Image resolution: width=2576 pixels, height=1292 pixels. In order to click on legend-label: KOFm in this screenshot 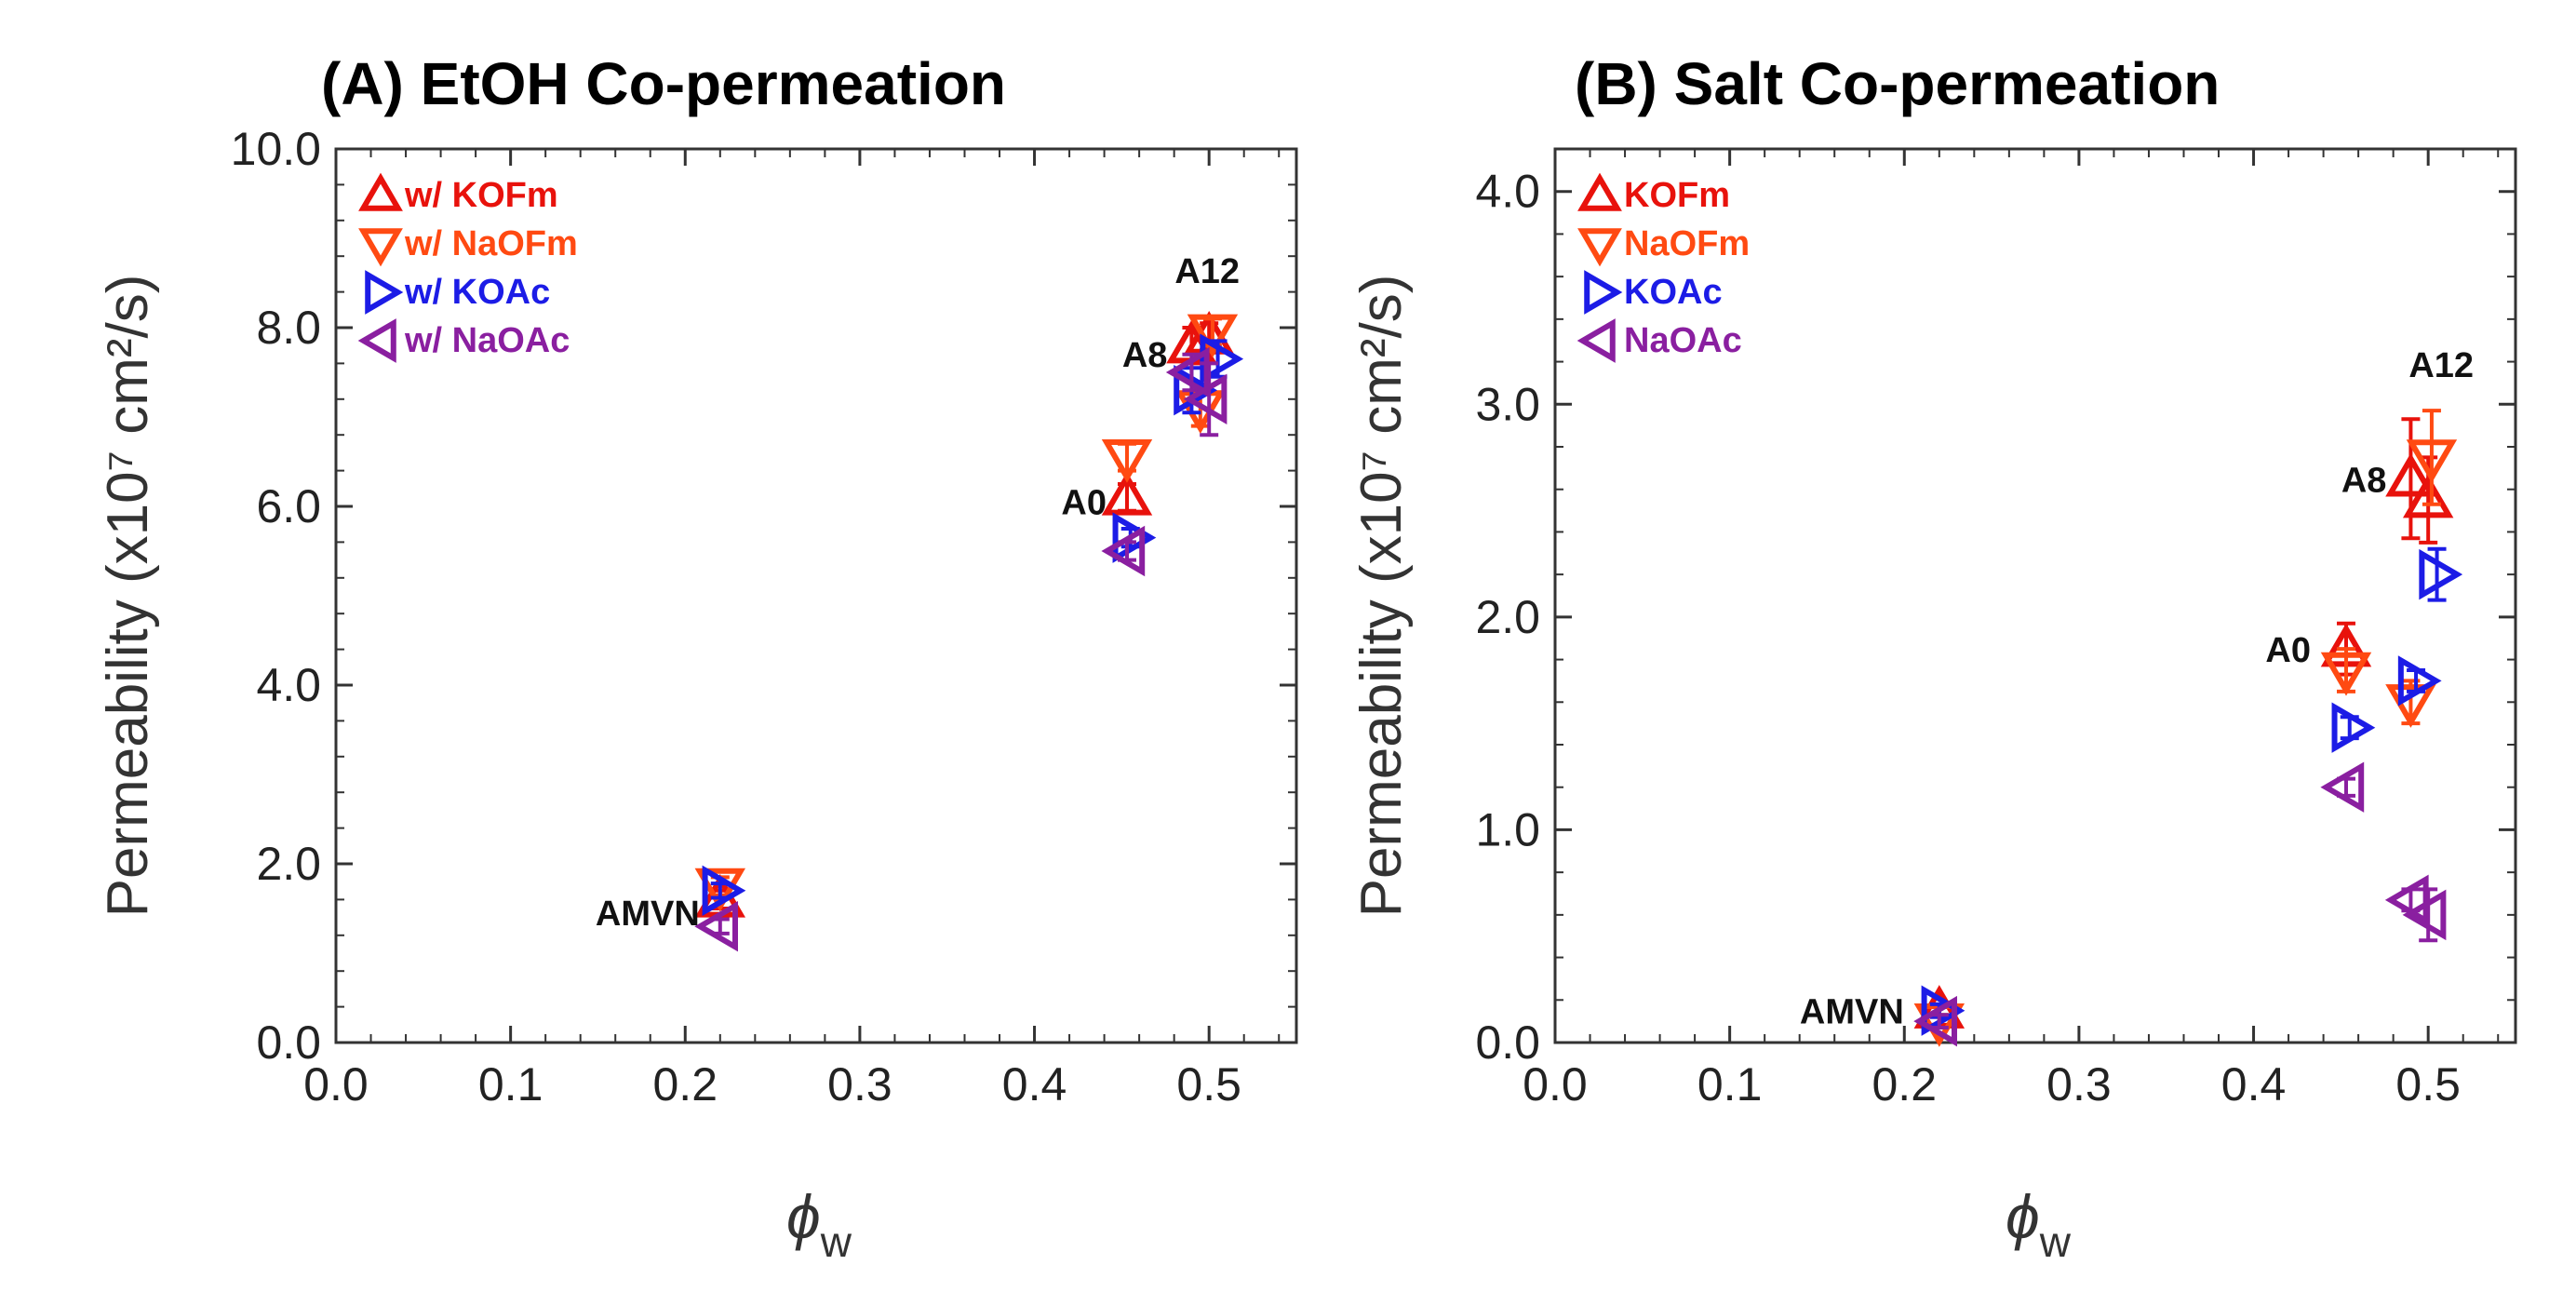, I will do `click(1677, 195)`.